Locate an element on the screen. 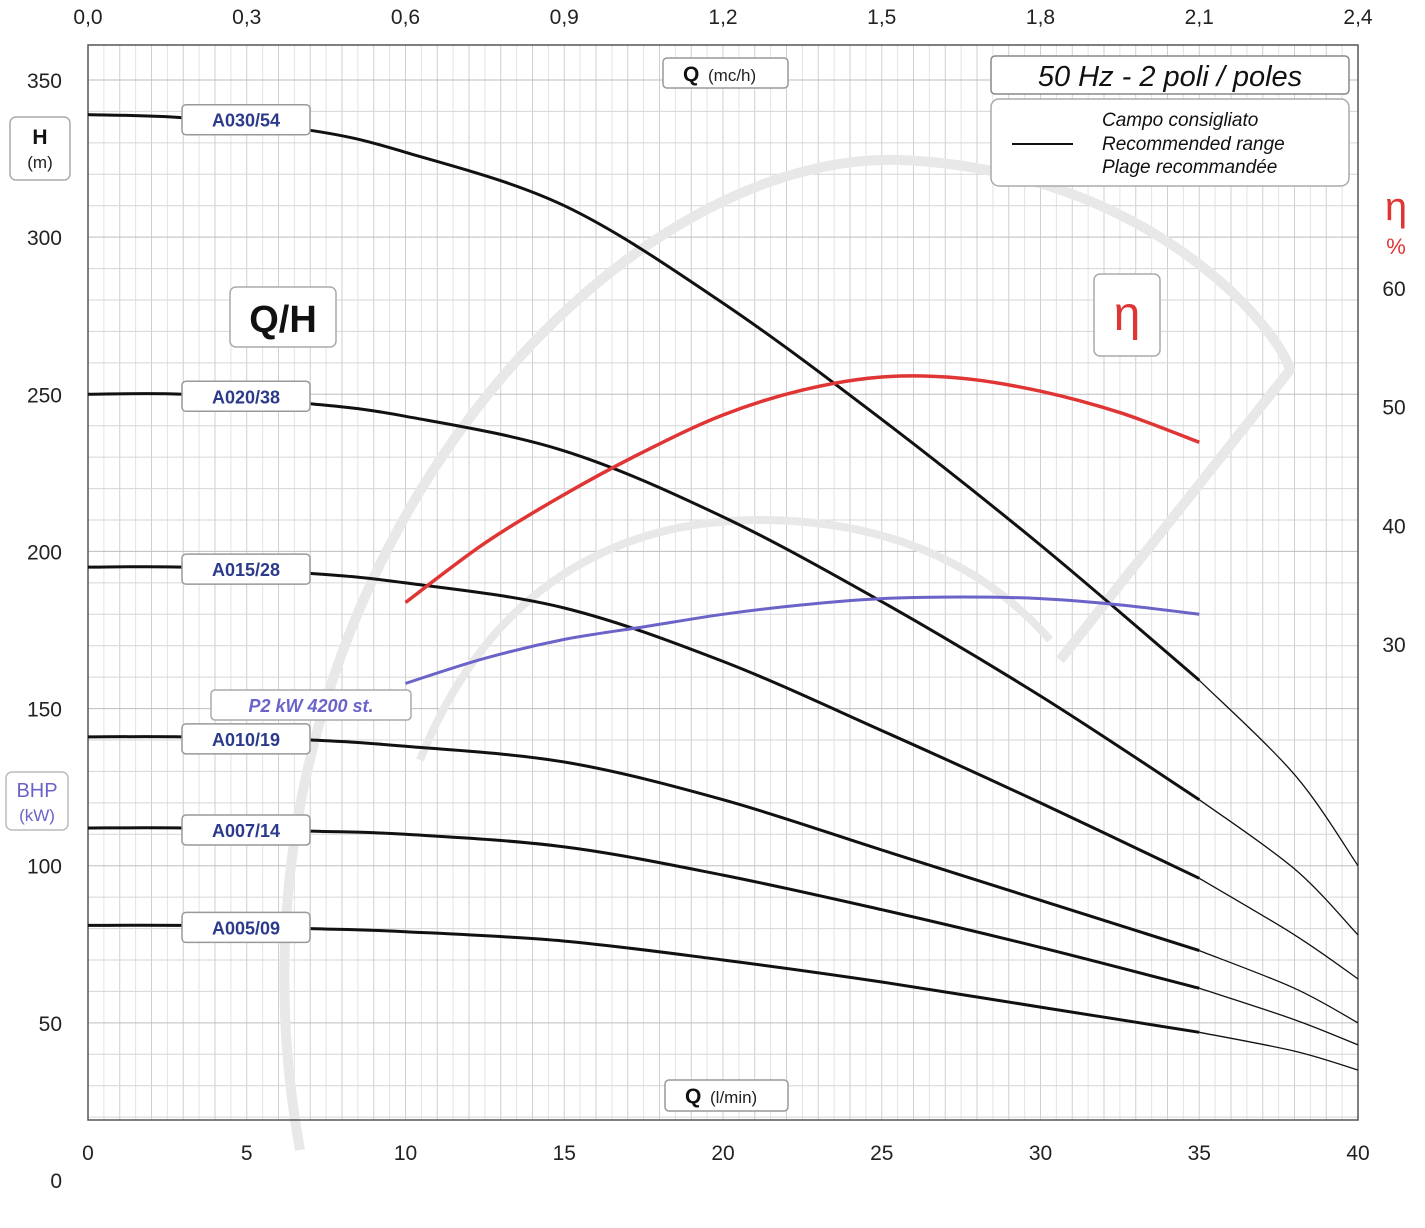 The width and height of the screenshot is (1425, 1228). series-label-a007-14: A007/14 is located at coordinates (246, 830).